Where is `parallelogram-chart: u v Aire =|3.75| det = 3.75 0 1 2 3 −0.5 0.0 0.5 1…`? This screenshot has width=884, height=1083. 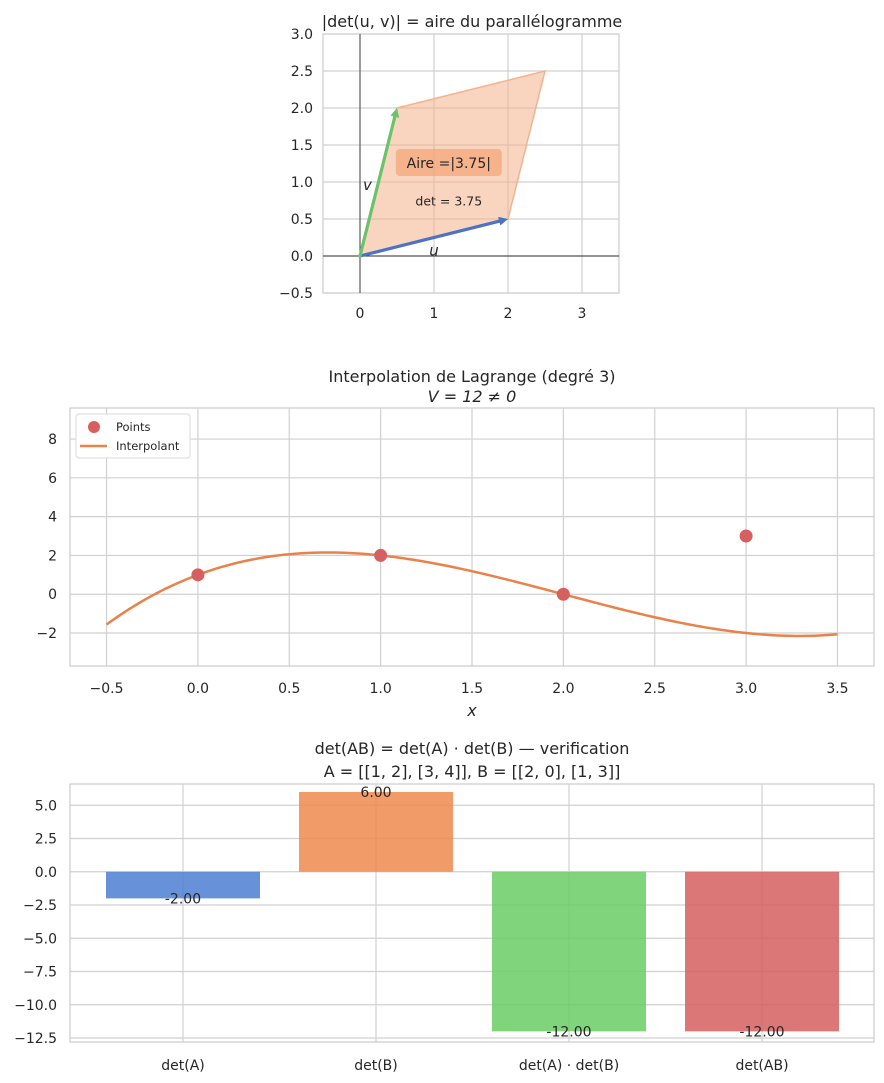 parallelogram-chart: u v Aire =|3.75| det = 3.75 0 1 2 3 −0.5 0.0 0.5 1… is located at coordinates (450, 167).